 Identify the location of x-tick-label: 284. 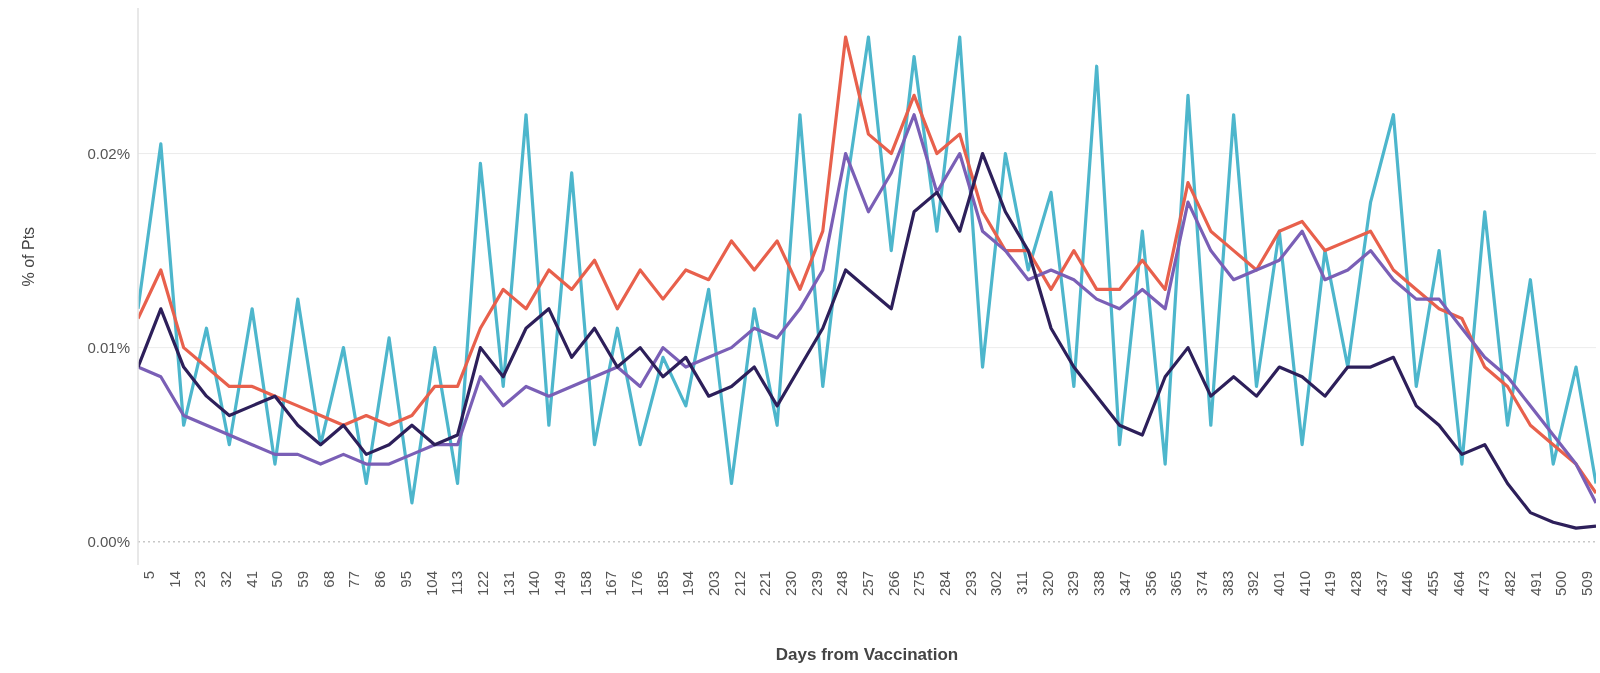
(945, 584).